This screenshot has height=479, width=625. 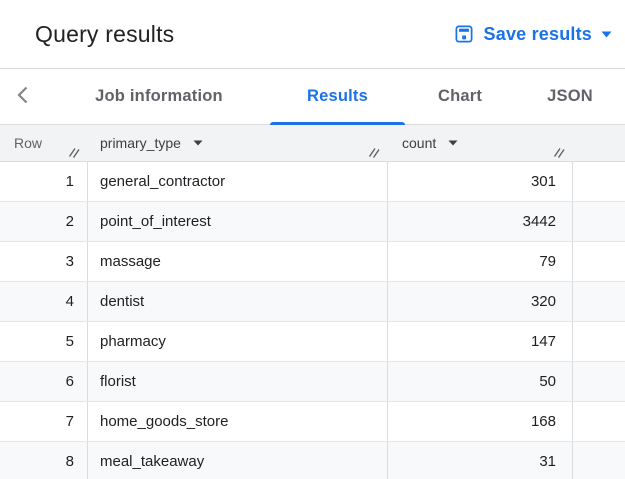 I want to click on table-row: 8 meal_takeaway 31, so click(x=312, y=460).